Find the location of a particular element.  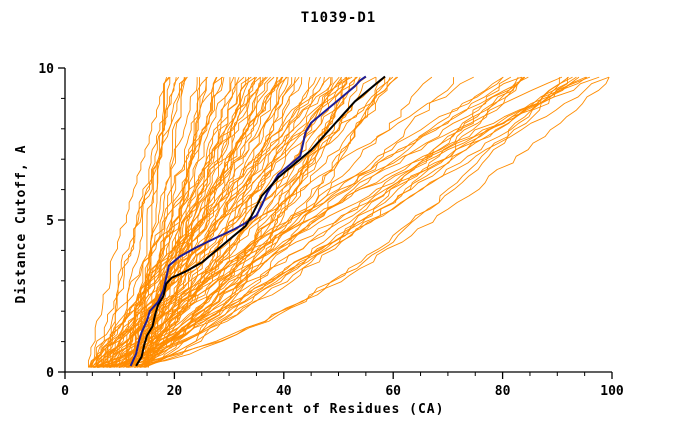

x-tick-label: 100 is located at coordinates (612, 391).